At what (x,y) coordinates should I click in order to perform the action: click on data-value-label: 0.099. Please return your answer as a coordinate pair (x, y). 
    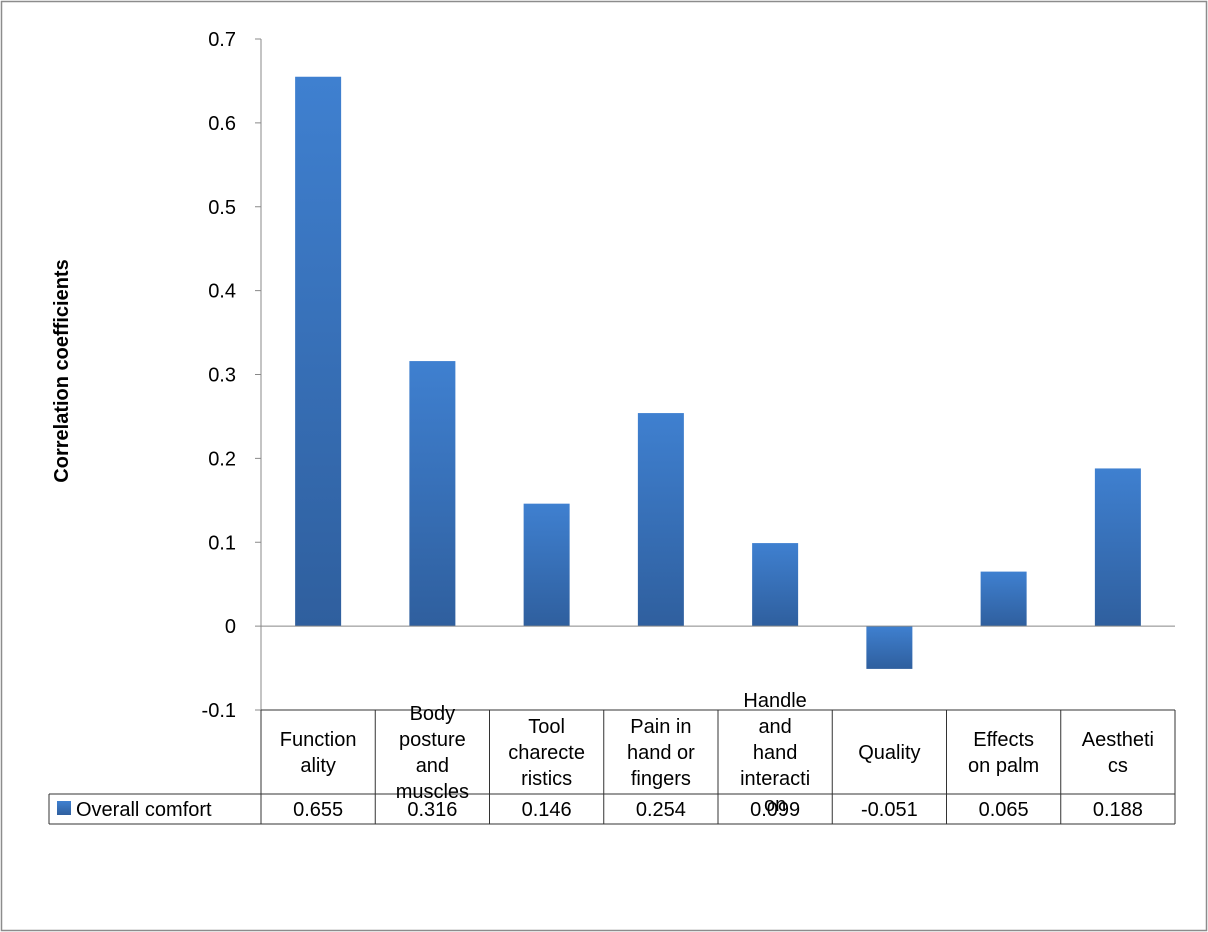
    Looking at the image, I should click on (775, 810).